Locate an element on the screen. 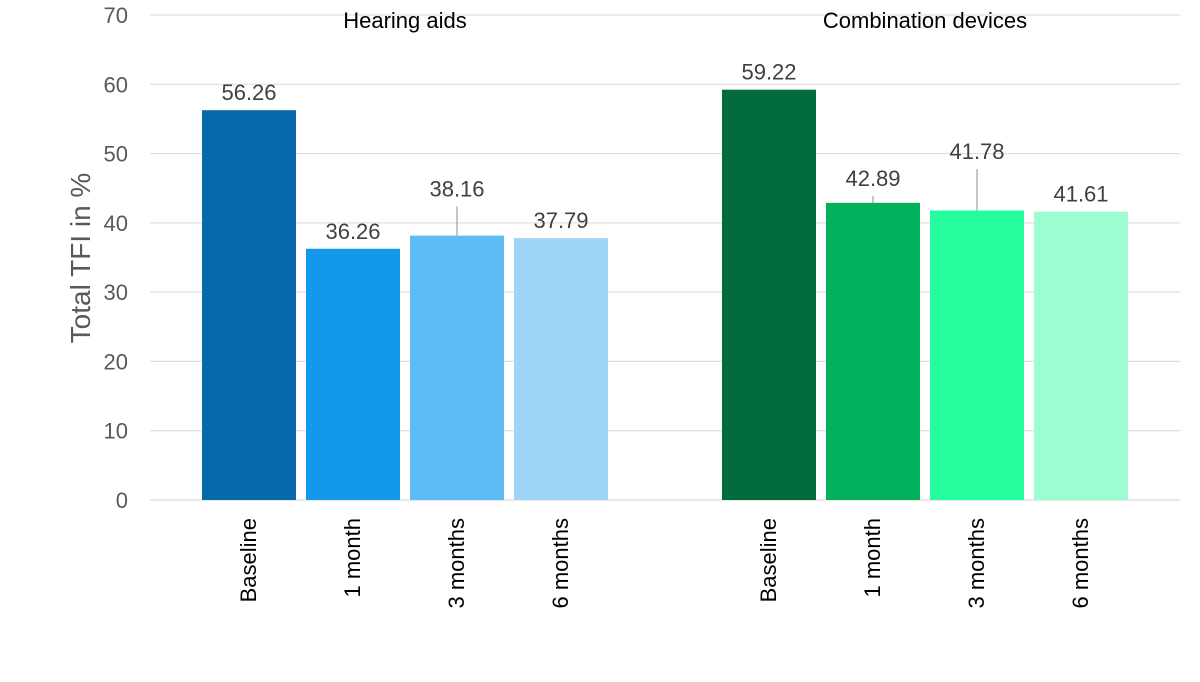 This screenshot has height=682, width=1200. y-tick-label: 10 is located at coordinates (116, 431).